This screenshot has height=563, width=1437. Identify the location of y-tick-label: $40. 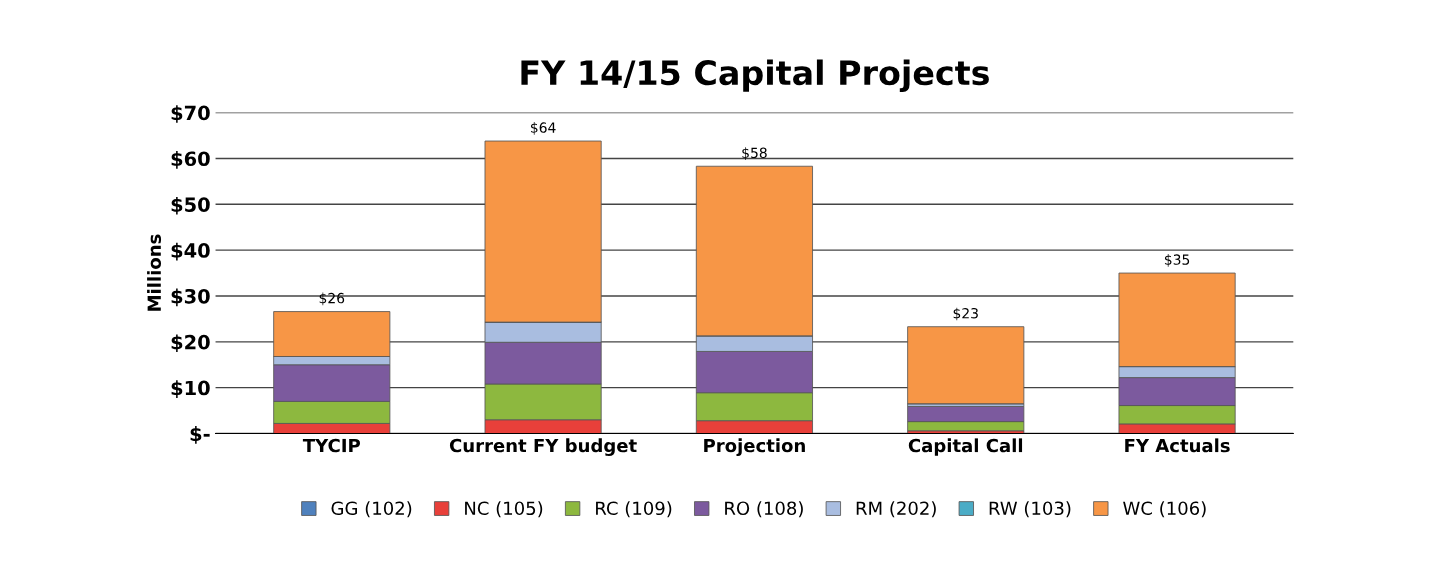
(190, 251).